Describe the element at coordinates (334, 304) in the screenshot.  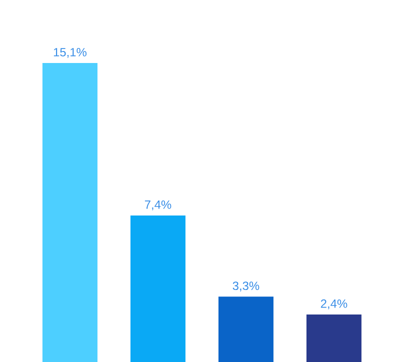
I see `data-label: 2,4%` at that location.